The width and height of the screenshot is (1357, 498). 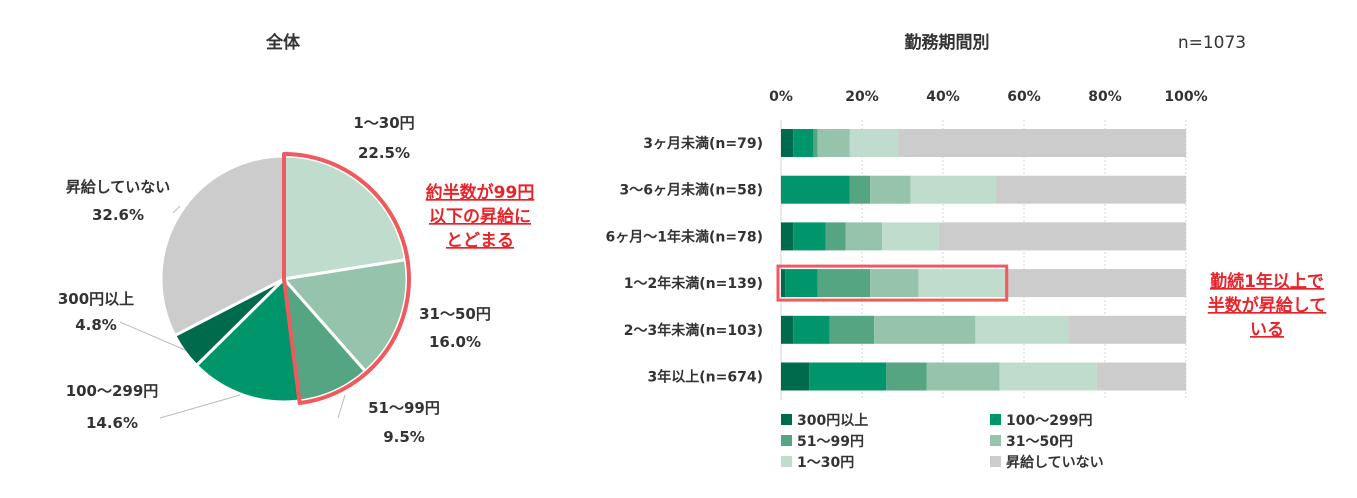 I want to click on category-label-0: 3ヶ月未満(n=79), so click(x=703, y=143).